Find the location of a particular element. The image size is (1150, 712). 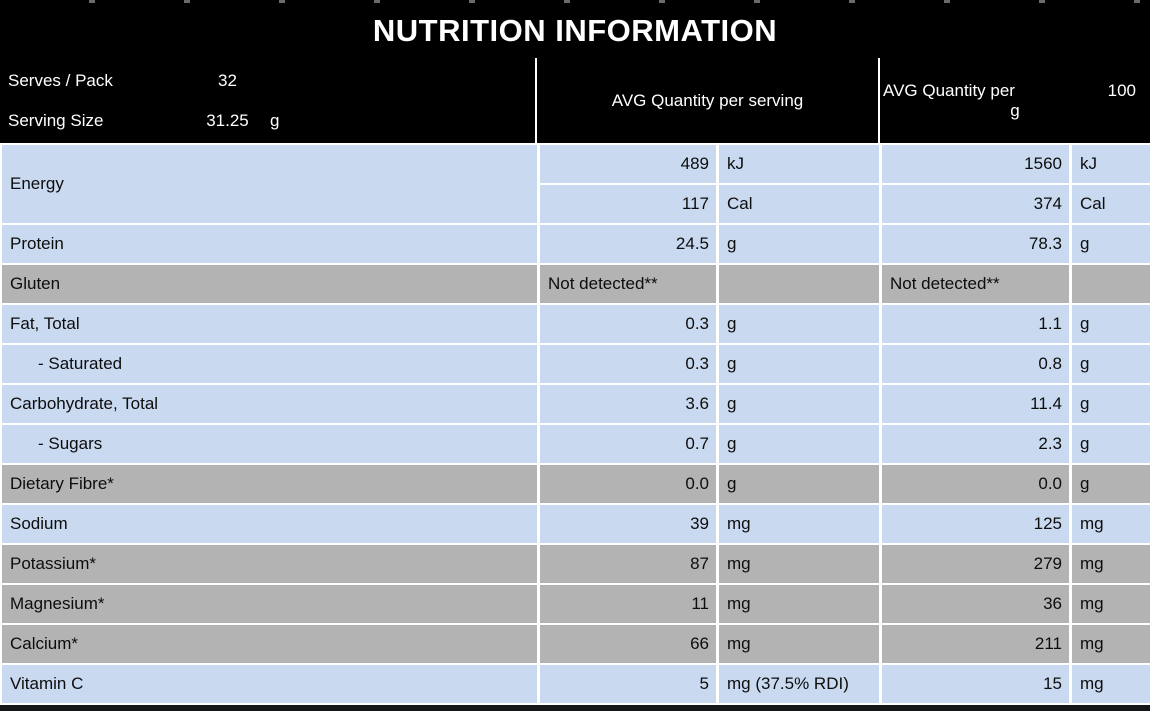

col-header-per-serving: AVG Quantity per serving is located at coordinates (707, 100).